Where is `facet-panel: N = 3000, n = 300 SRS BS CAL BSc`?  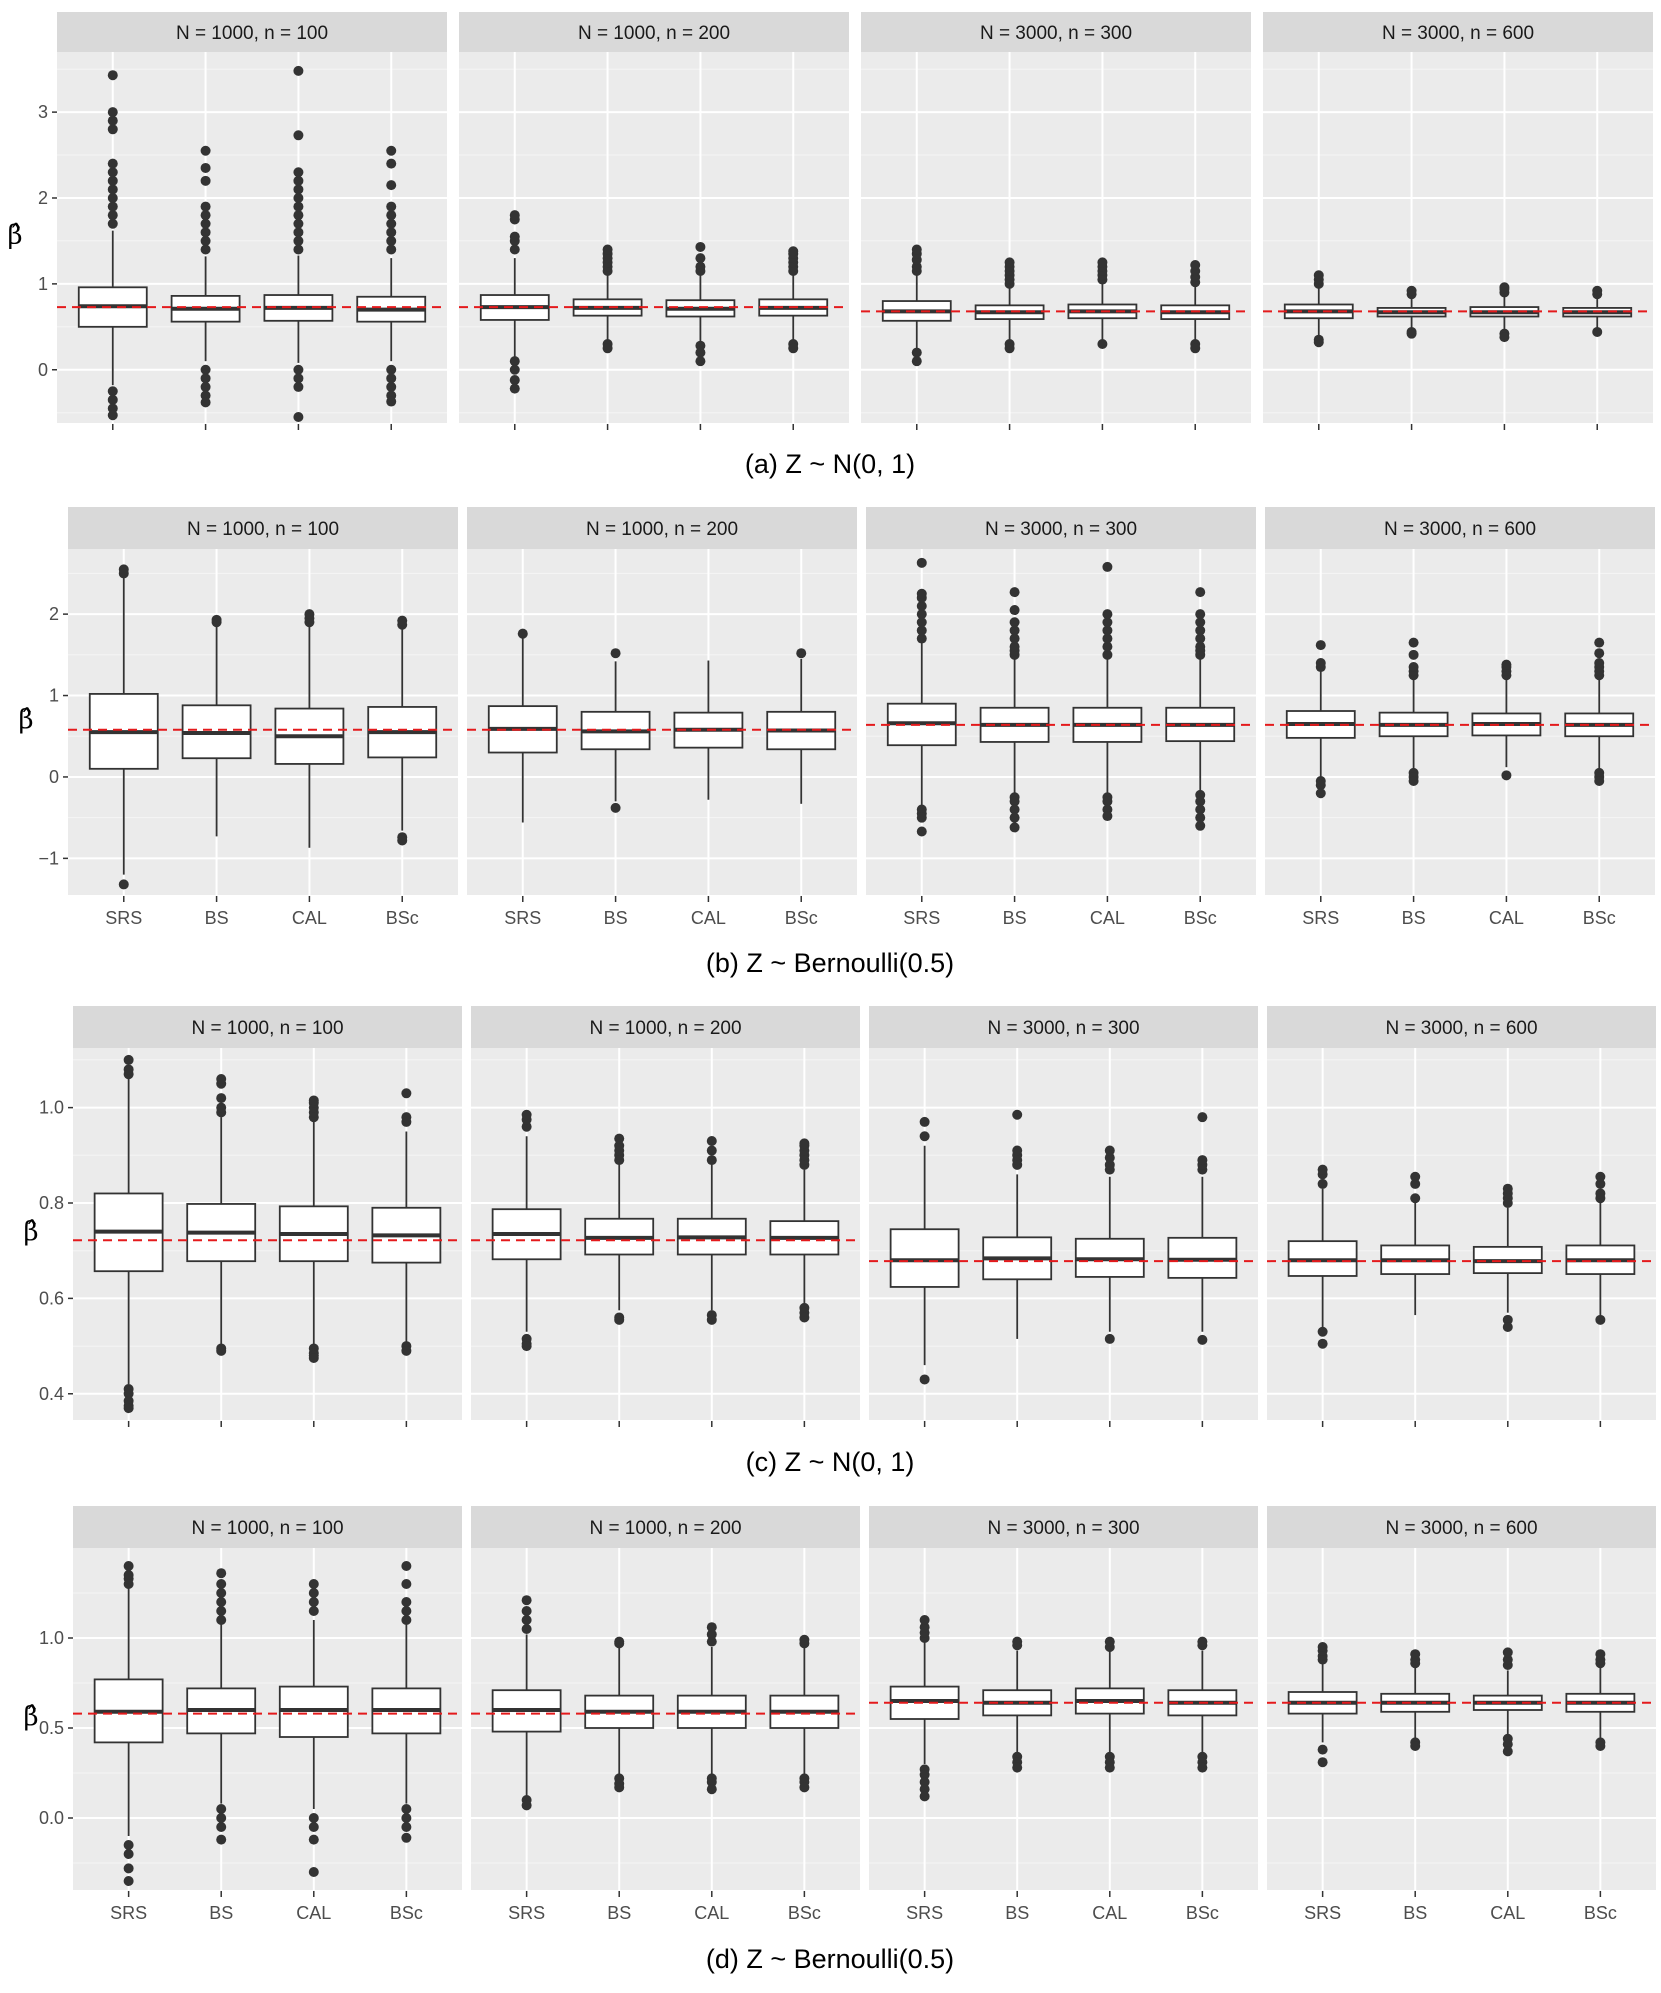
facet-panel: N = 3000, n = 300 SRS BS CAL BSc is located at coordinates (1063, 1714).